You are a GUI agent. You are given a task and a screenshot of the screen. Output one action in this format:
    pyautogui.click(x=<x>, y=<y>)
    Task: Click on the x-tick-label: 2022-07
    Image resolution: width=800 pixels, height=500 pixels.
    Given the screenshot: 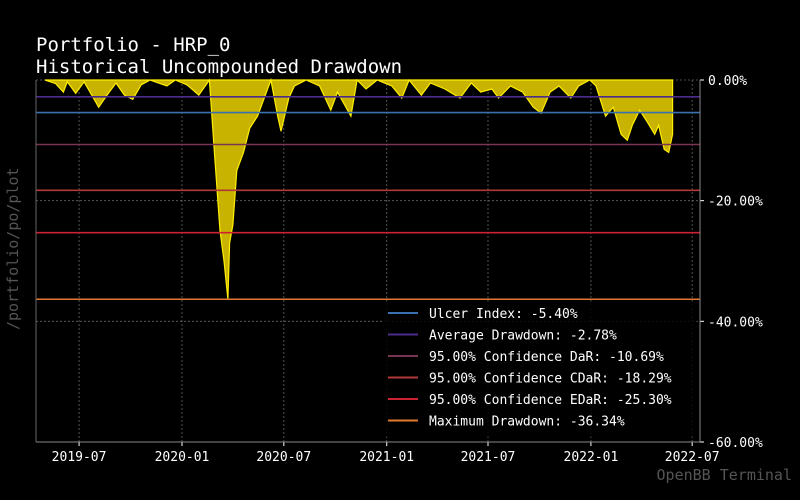 What is the action you would take?
    pyautogui.click(x=692, y=457)
    